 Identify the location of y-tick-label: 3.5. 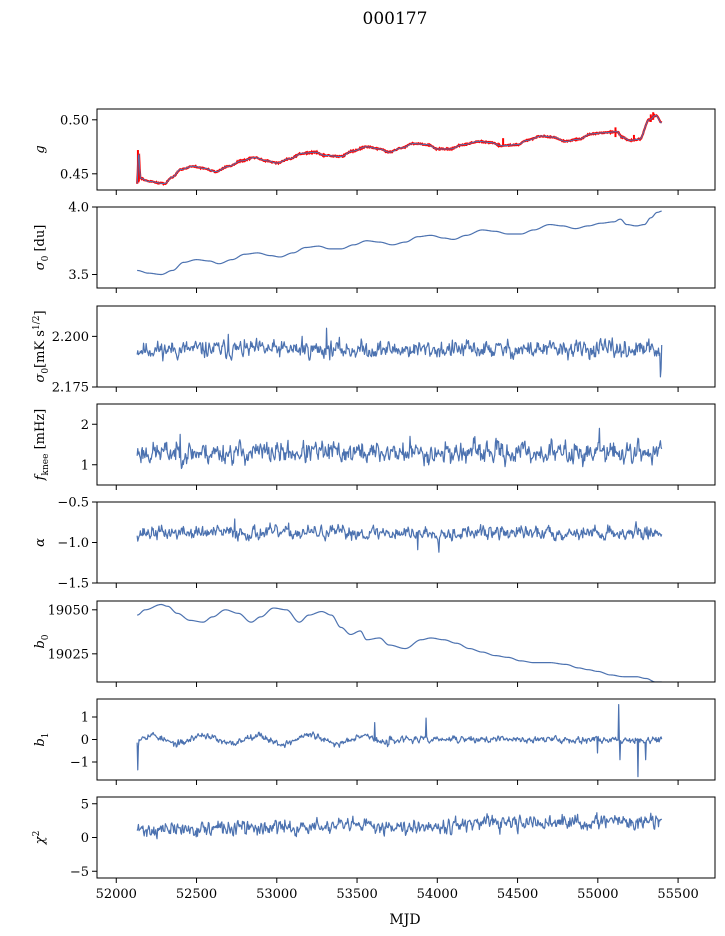
(78, 275).